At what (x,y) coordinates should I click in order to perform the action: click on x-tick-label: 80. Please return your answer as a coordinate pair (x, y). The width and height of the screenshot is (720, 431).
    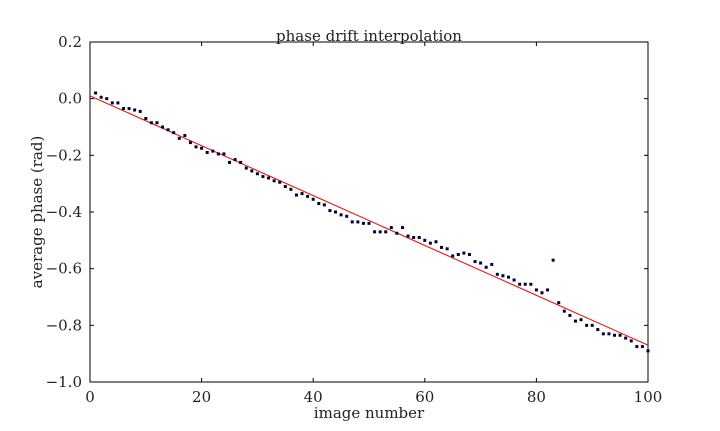
    Looking at the image, I should click on (536, 397).